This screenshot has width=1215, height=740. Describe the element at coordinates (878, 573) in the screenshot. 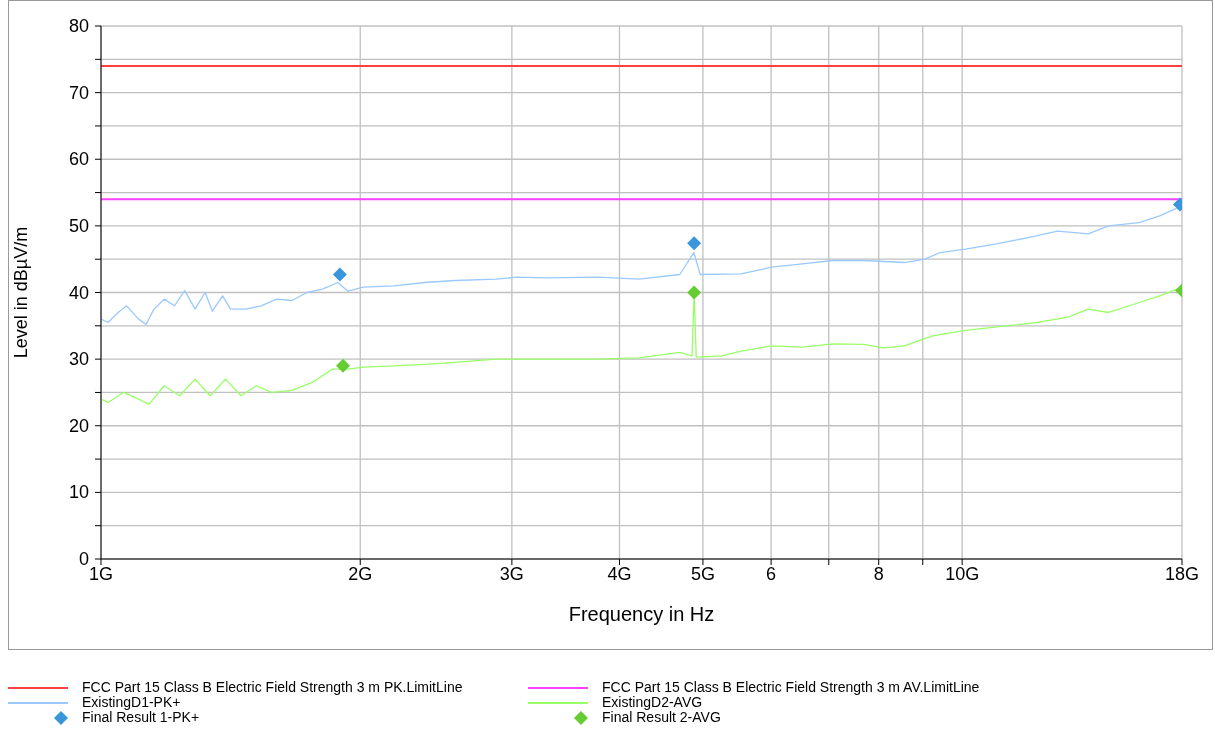

I see `x-tick-label: 8` at that location.